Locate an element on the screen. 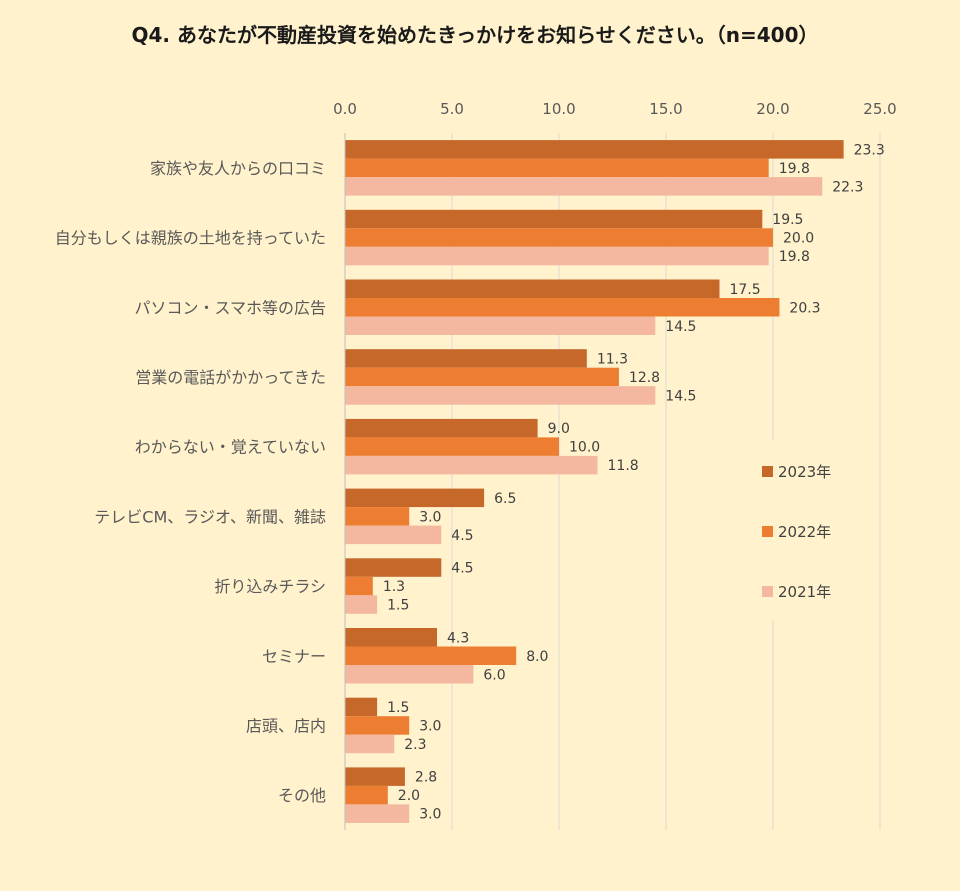 Image resolution: width=960 pixels, height=891 pixels. category-label: その他 is located at coordinates (302, 795).